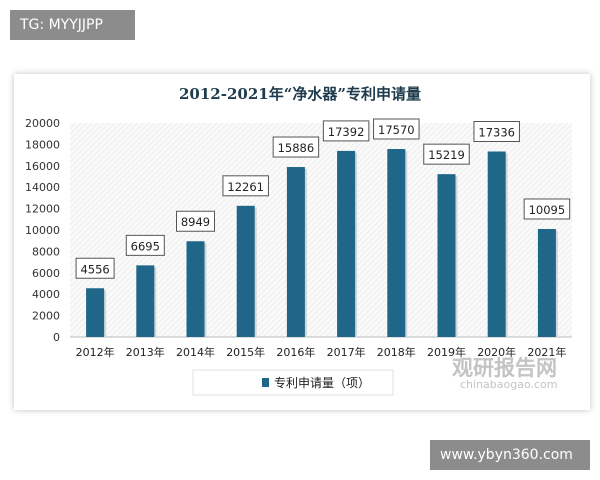 The height and width of the screenshot is (480, 600). I want to click on watermark-site: www.ybyn360.com, so click(510, 455).